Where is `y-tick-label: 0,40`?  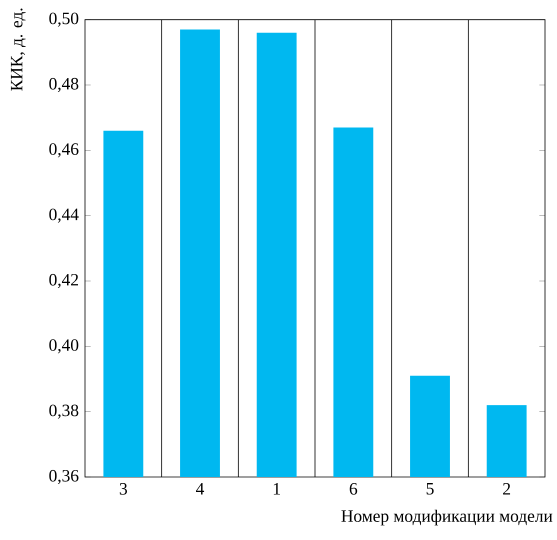
y-tick-label: 0,40 is located at coordinates (63, 346).